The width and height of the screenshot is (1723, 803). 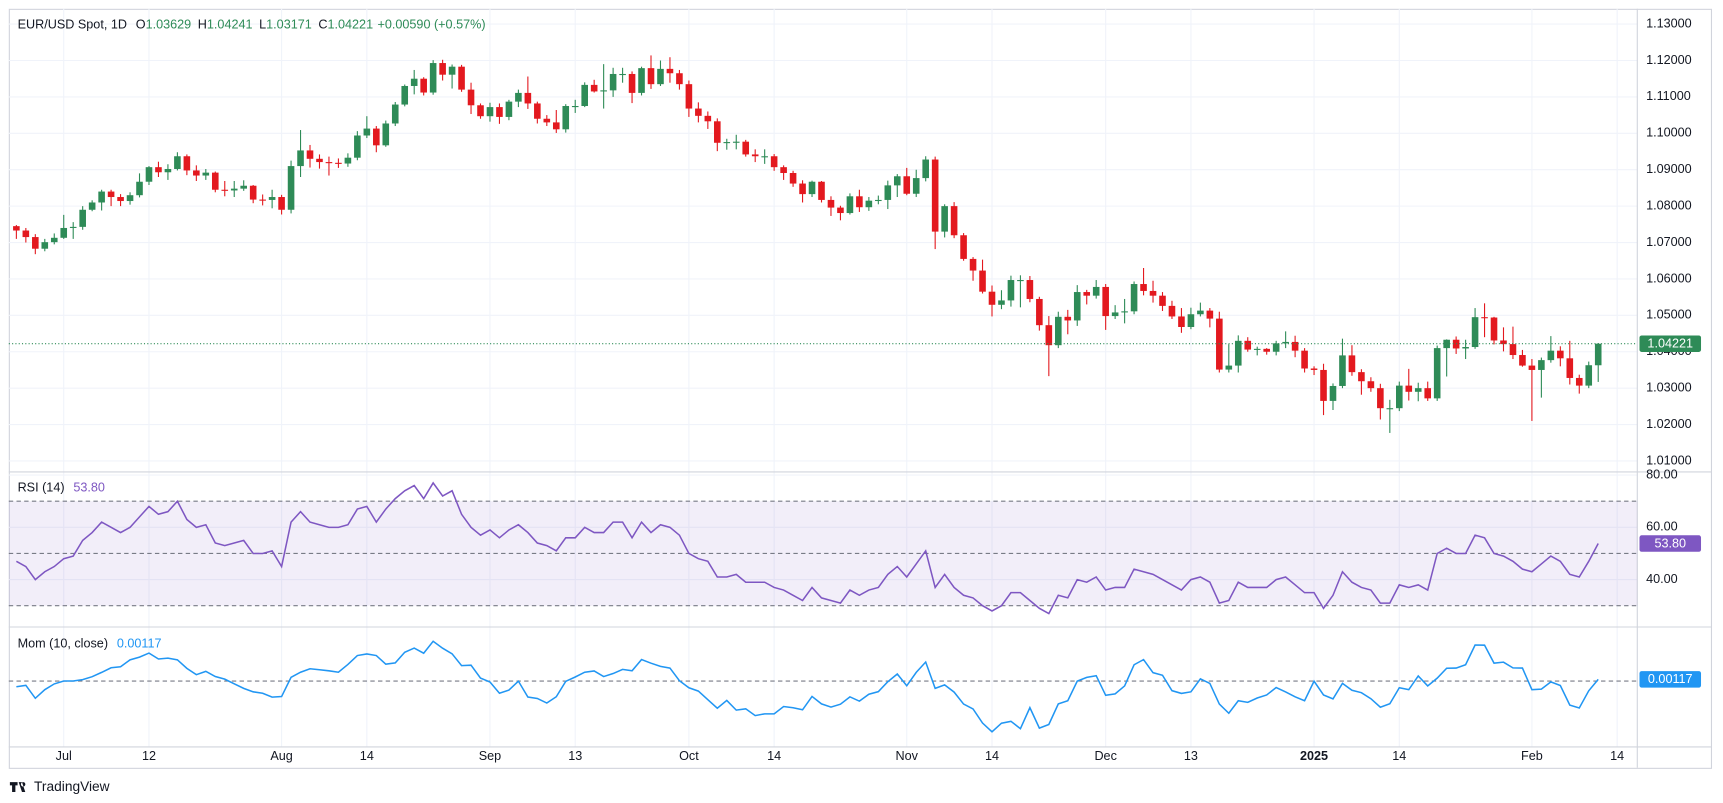 What do you see at coordinates (1669, 133) in the screenshot?
I see `y-tick-label: 1.10000` at bounding box center [1669, 133].